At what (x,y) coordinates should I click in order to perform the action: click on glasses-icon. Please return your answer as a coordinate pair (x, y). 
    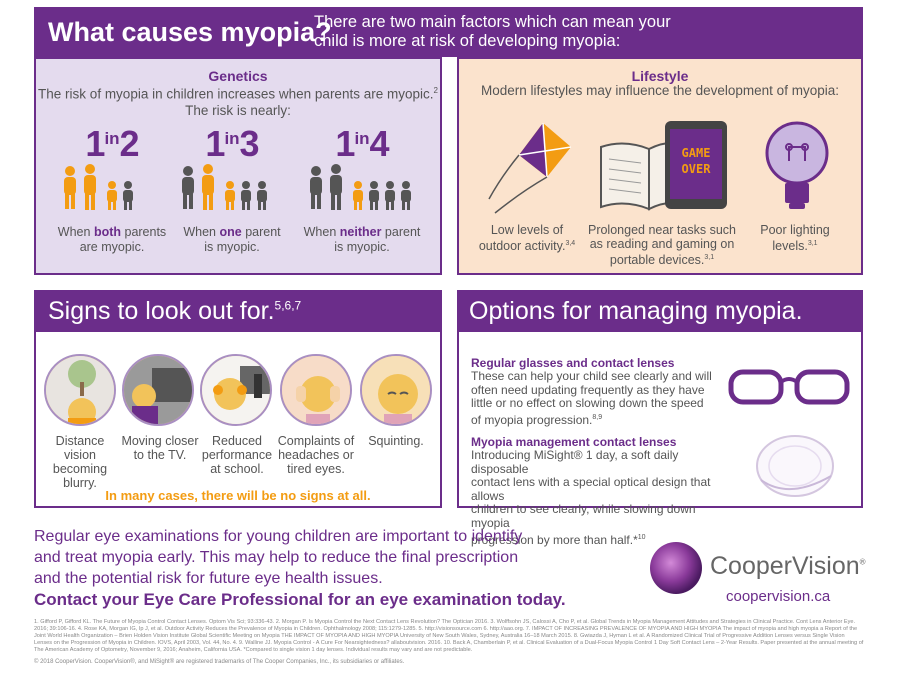
    Looking at the image, I should click on (789, 387).